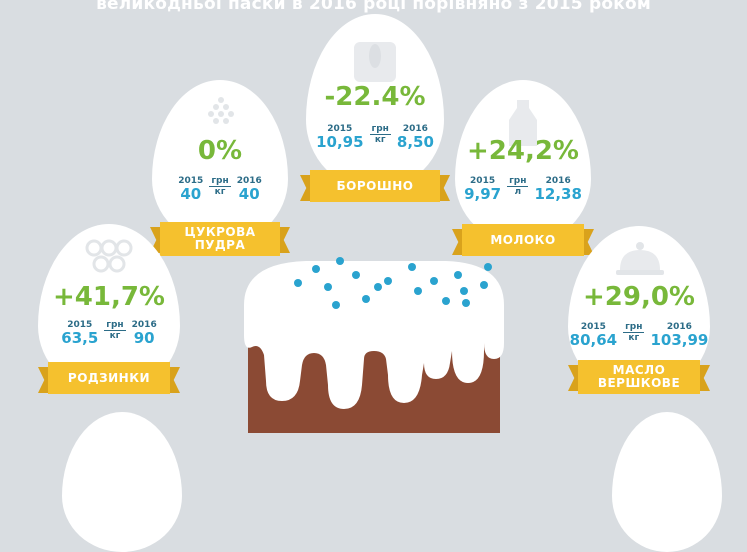 The width and height of the screenshot is (747, 552). I want to click on raisins-icon, so click(109, 256).